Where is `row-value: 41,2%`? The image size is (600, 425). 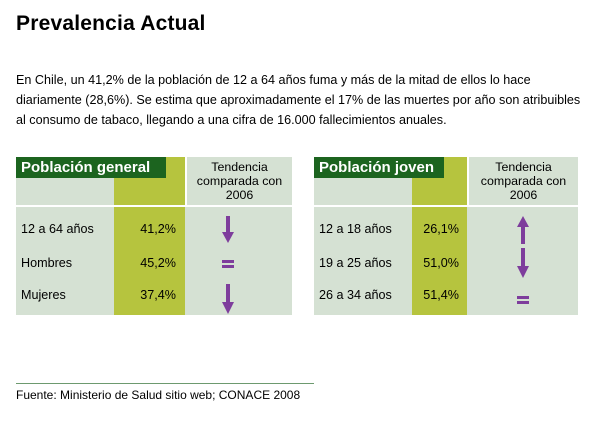 row-value: 41,2% is located at coordinates (158, 229).